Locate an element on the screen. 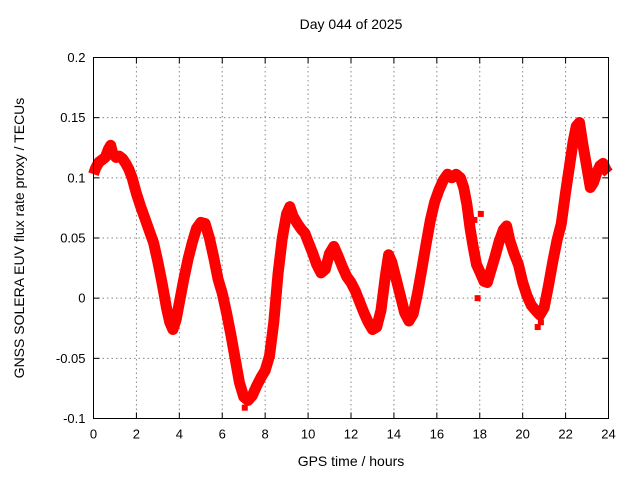  y-axis-label: GNSS SOLERA EUV flux rate proxy / TECUs is located at coordinates (19, 238).